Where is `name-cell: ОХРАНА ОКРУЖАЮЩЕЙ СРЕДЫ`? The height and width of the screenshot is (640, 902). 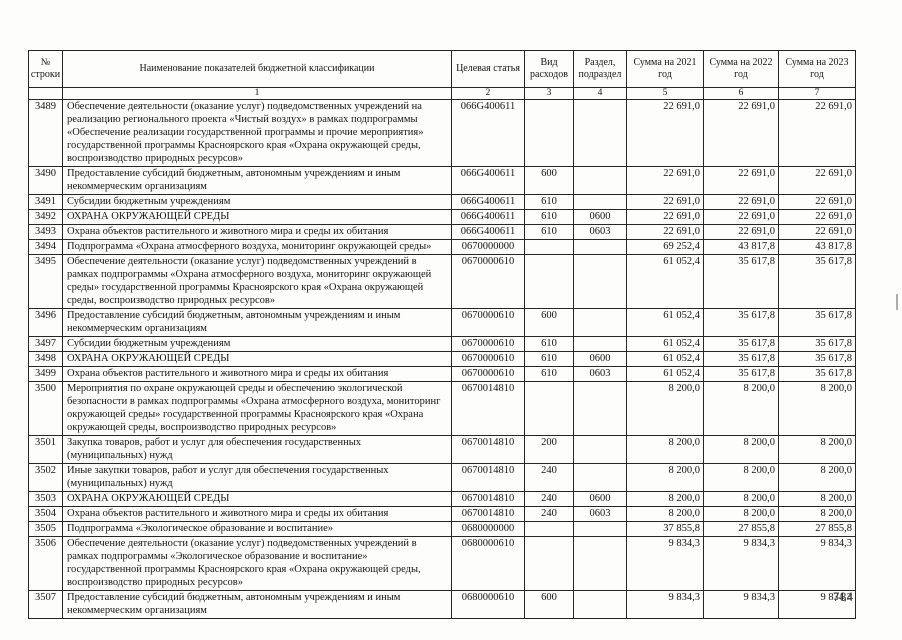
name-cell: ОХРАНА ОКРУЖАЮЩЕЙ СРЕДЫ is located at coordinates (257, 359).